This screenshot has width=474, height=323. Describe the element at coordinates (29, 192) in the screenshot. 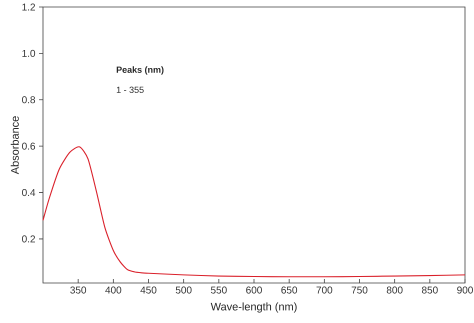

I see `y-tick-label: 0.4` at that location.